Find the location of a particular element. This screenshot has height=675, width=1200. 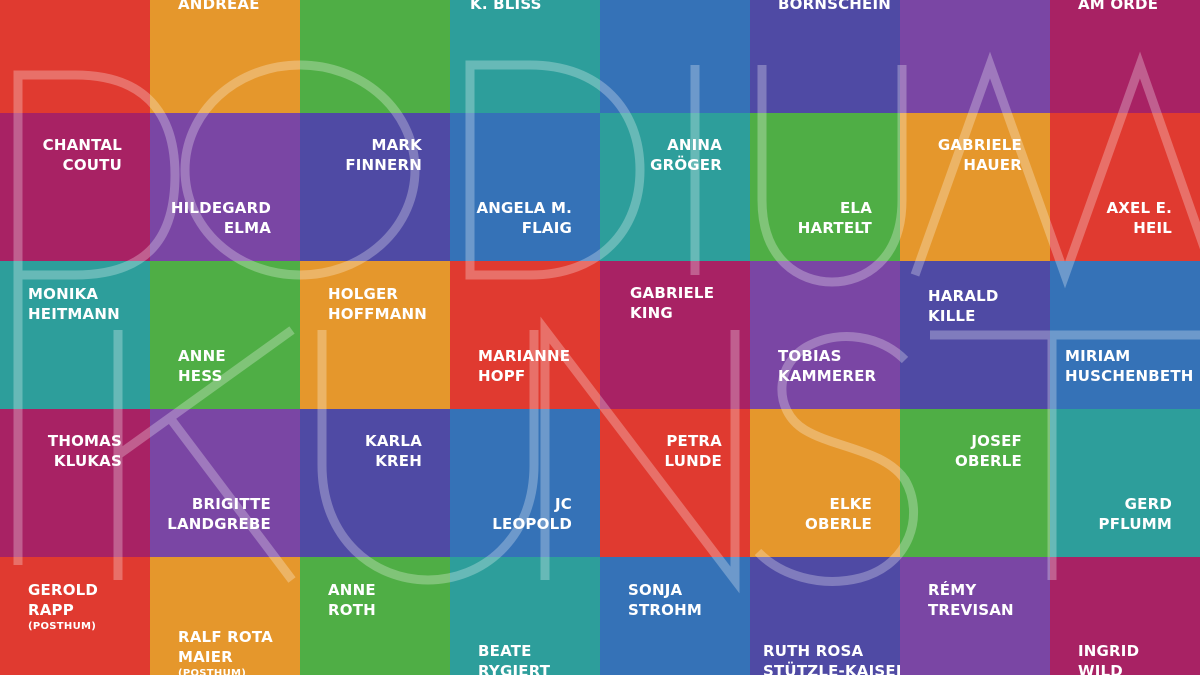

artist-name-line: KREH is located at coordinates (398, 461).